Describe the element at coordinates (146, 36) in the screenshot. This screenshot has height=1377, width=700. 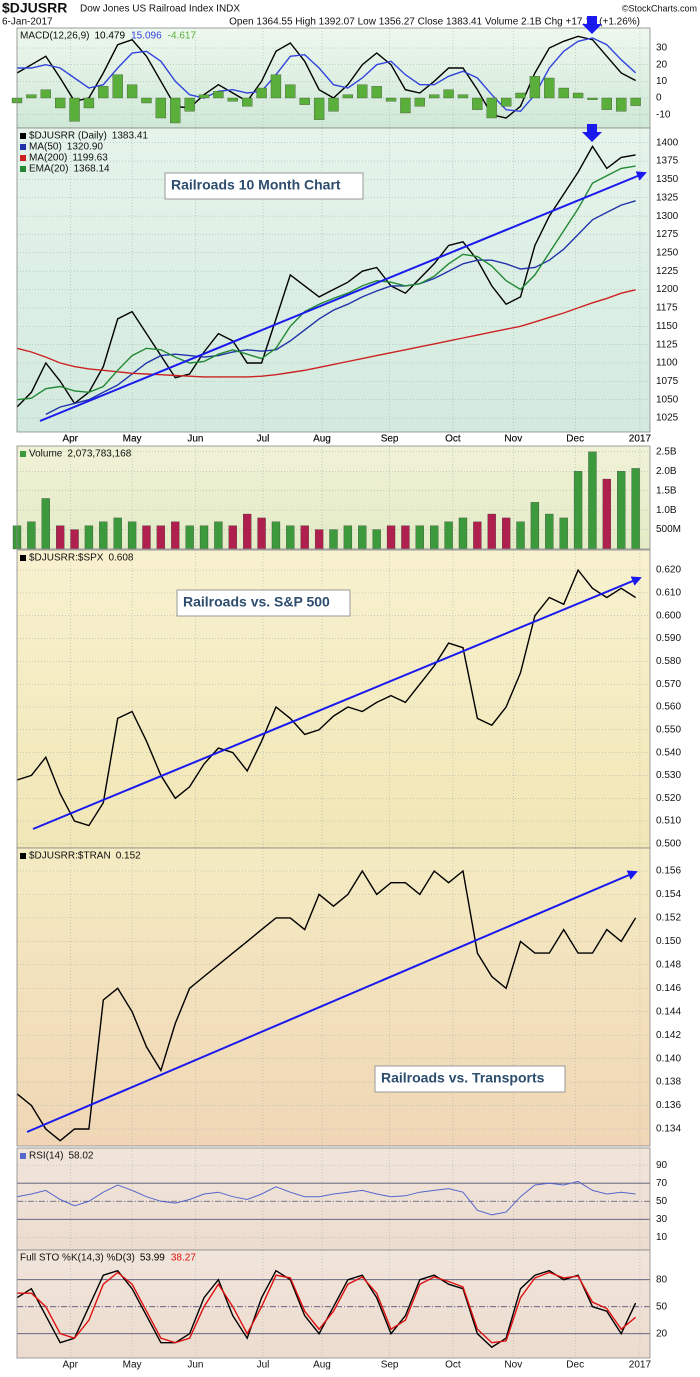
I see `legend-value: 15.096` at that location.